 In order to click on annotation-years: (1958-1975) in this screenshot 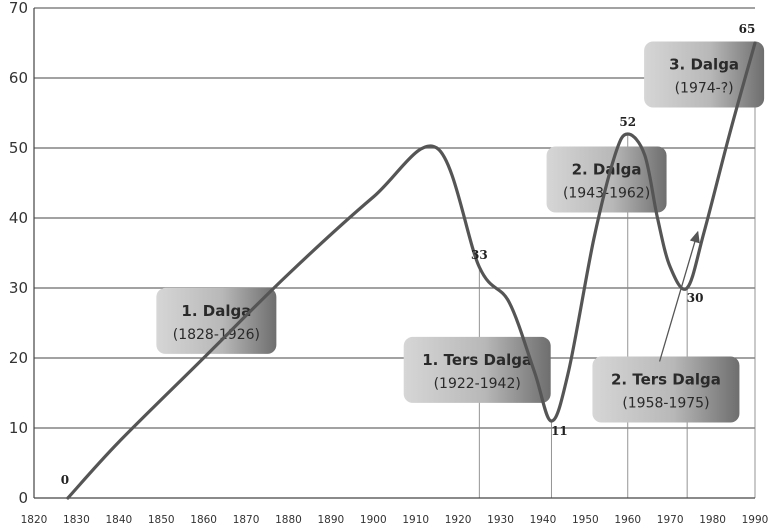, I will do `click(665, 404)`.